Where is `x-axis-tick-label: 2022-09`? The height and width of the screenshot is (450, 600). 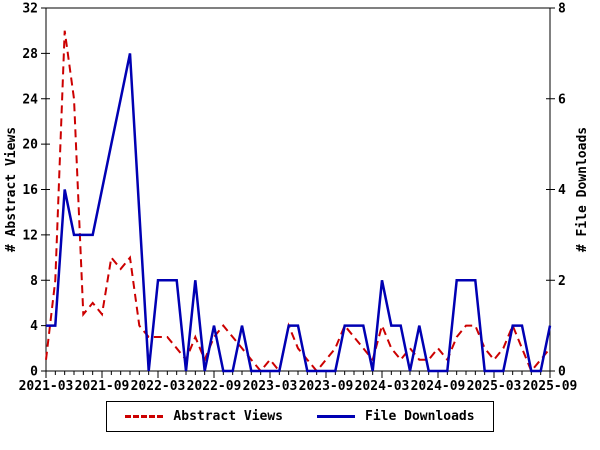
x-axis-tick-label: 2022-09 is located at coordinates (214, 386).